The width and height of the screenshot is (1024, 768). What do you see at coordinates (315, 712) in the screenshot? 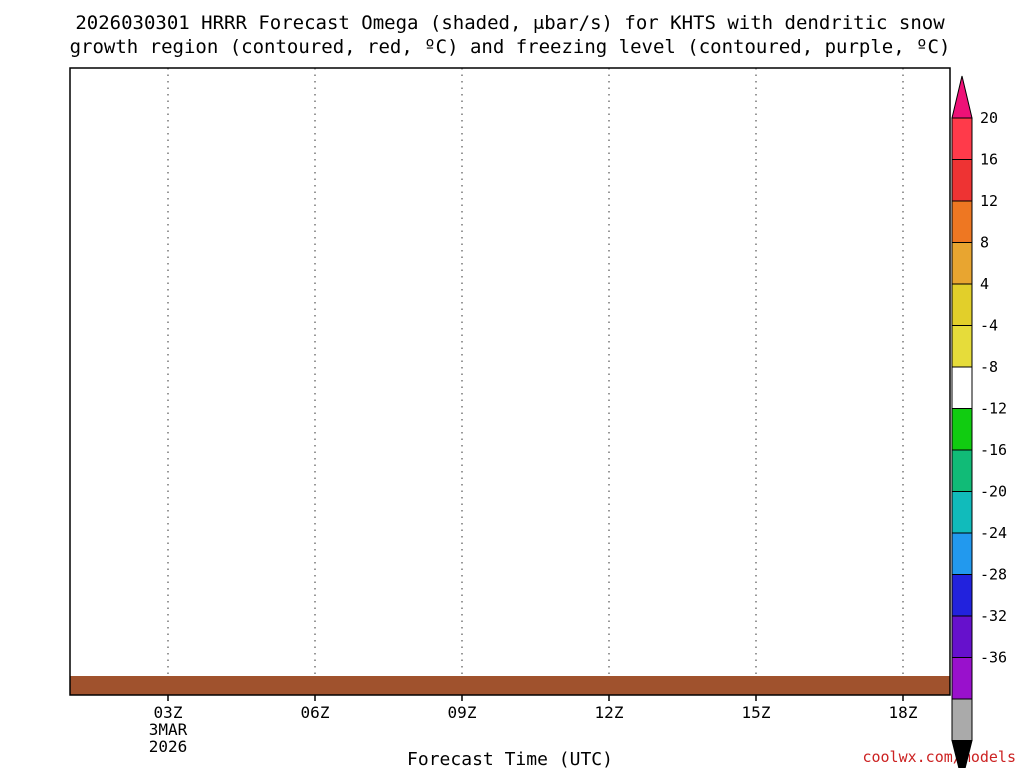
I see `x-tick-label: 06Z` at bounding box center [315, 712].